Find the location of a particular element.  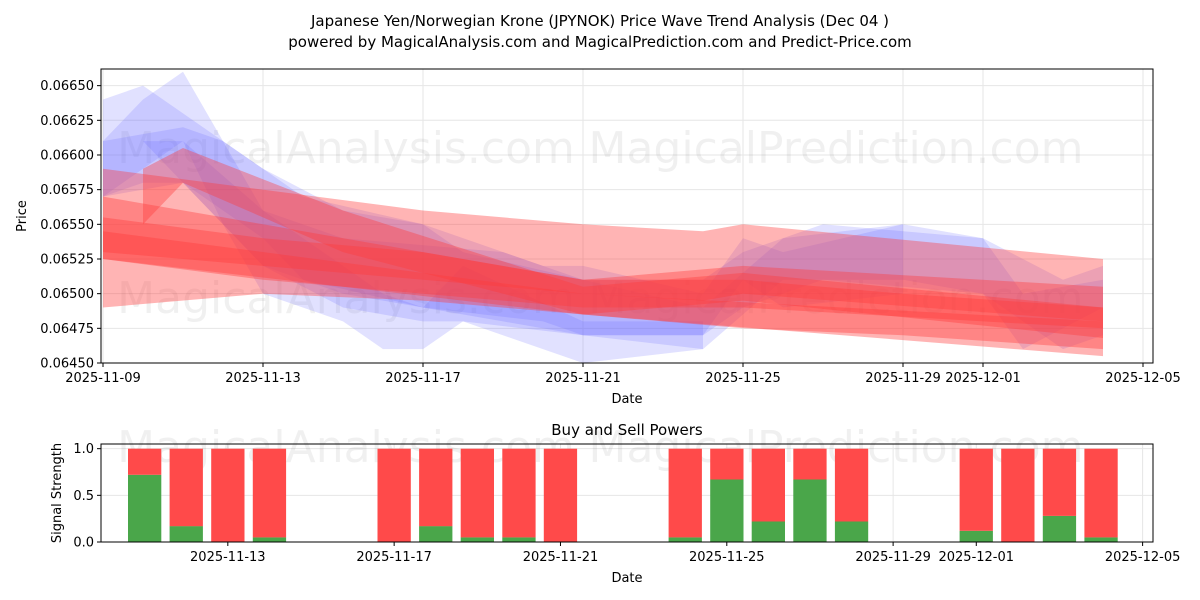

signal-x-tick-label: 2025-11-13 is located at coordinates (228, 557).